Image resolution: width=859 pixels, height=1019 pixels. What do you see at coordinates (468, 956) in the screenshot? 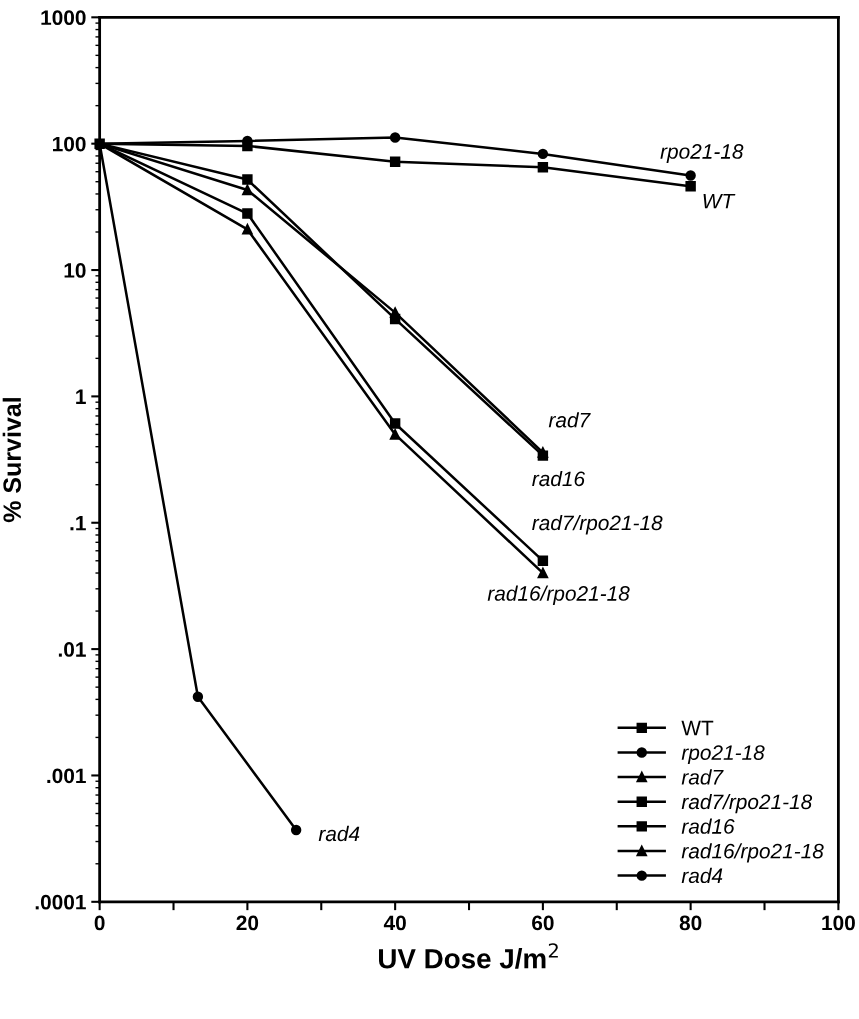
I see `x-axis-title: UV Dose J/m$^{2}$` at bounding box center [468, 956].